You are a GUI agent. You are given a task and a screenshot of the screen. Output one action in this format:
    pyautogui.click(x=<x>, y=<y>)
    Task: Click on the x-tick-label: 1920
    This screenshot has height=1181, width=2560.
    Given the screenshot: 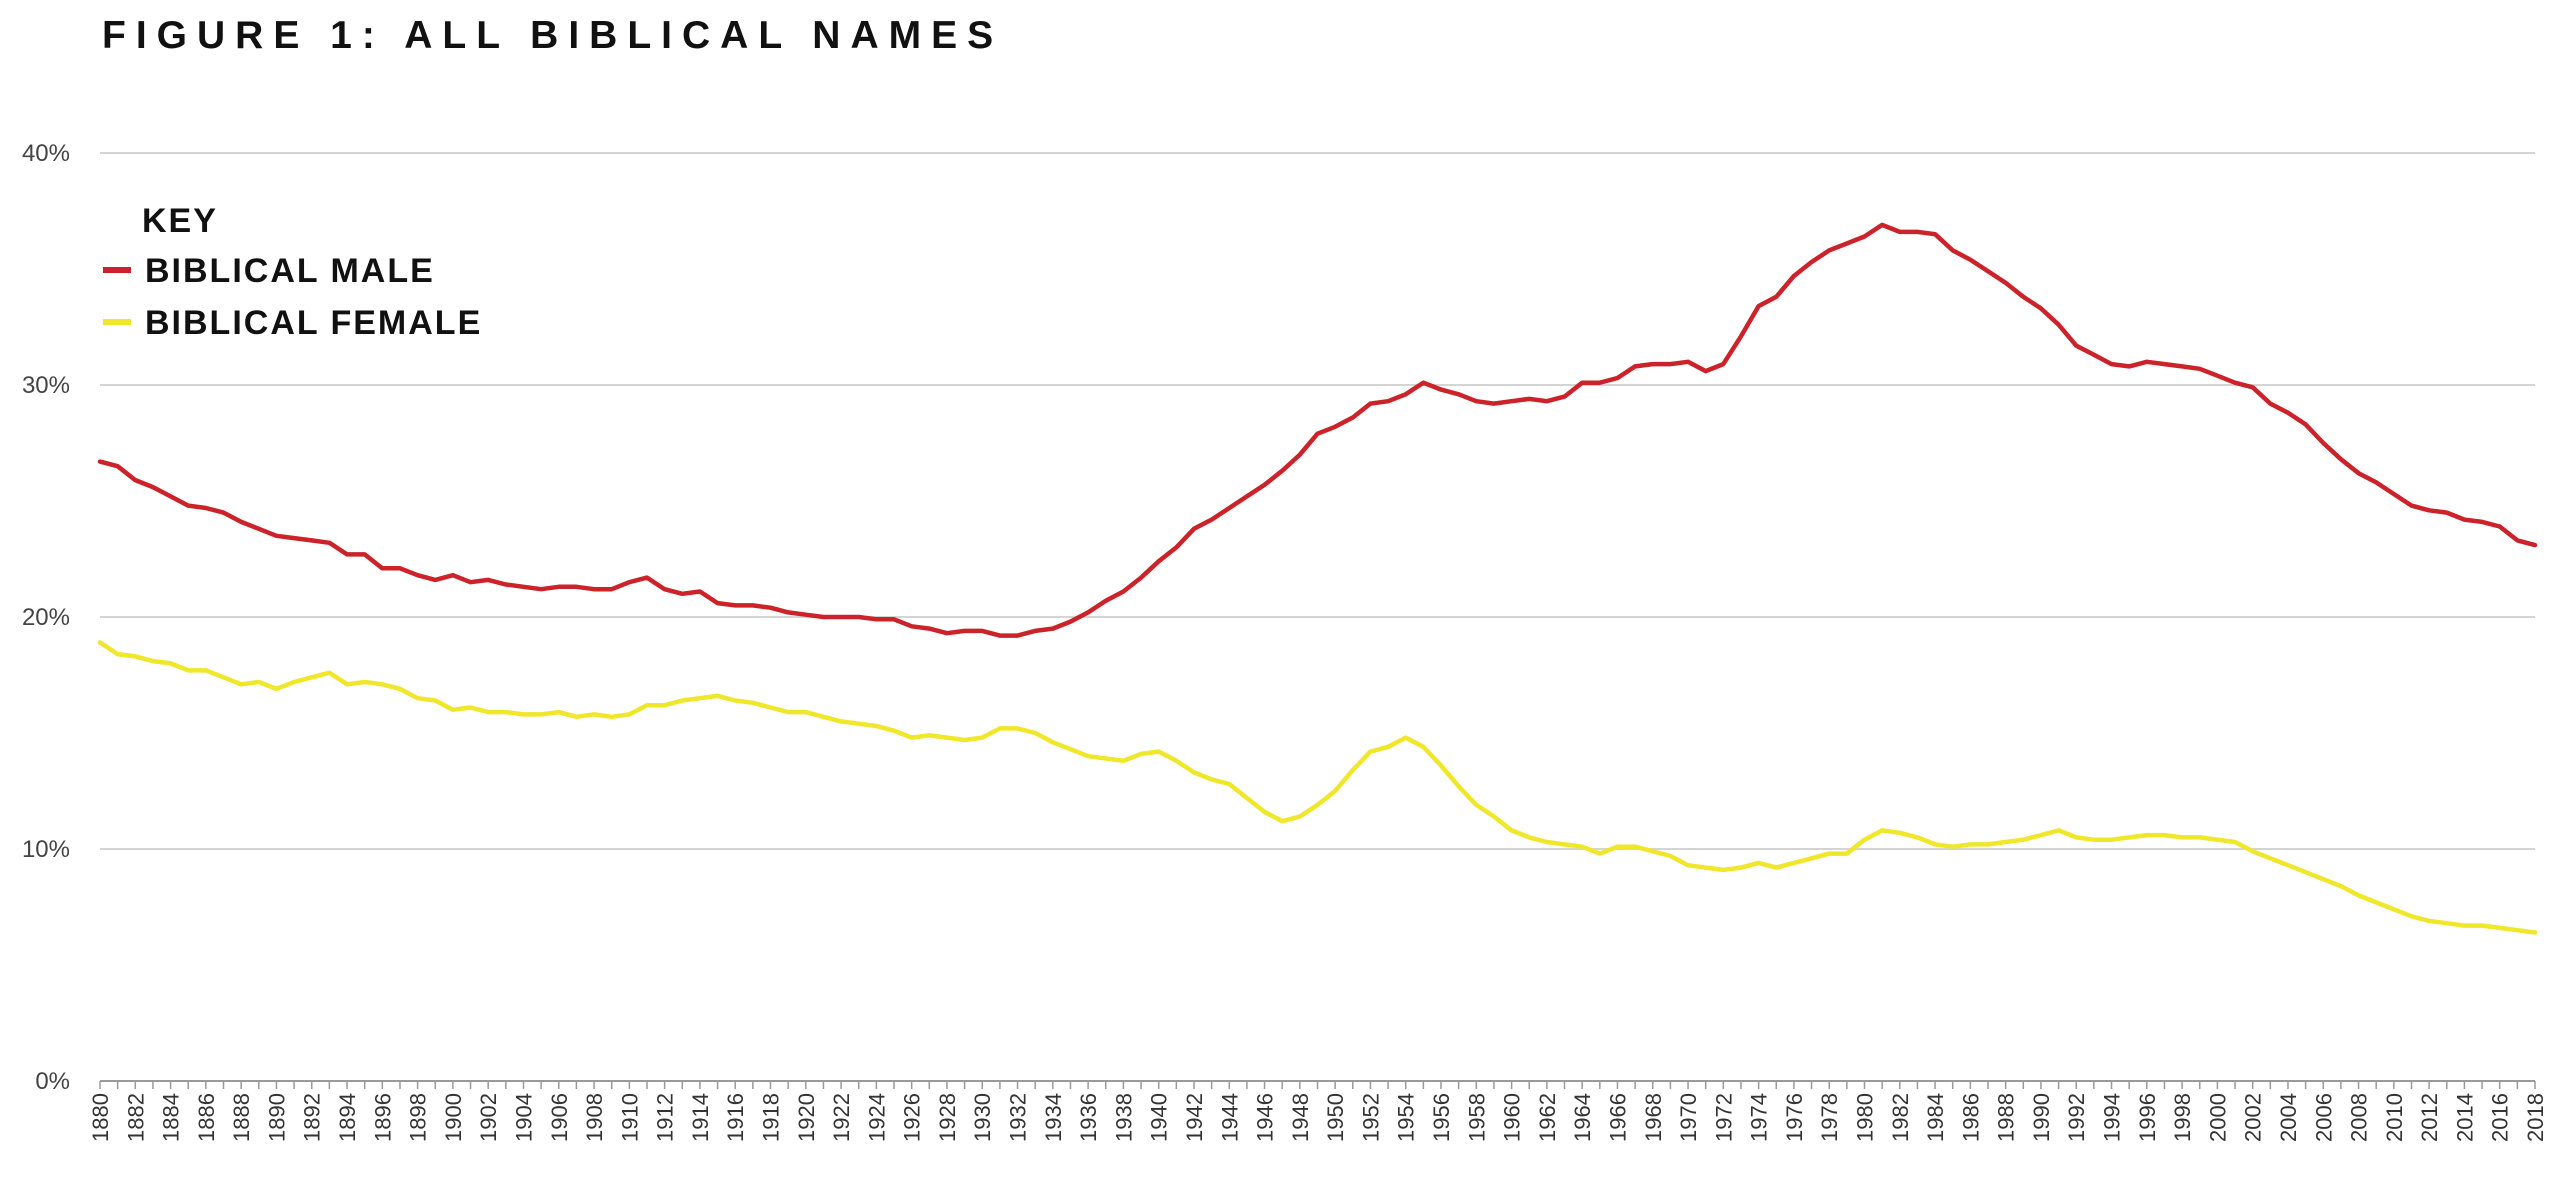 What is the action you would take?
    pyautogui.click(x=806, y=1117)
    